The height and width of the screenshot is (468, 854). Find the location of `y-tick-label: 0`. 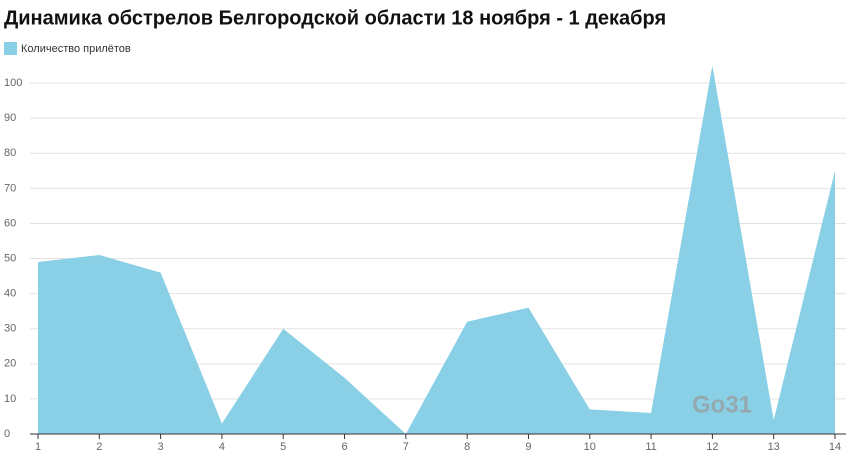

y-tick-label: 0 is located at coordinates (7, 434).